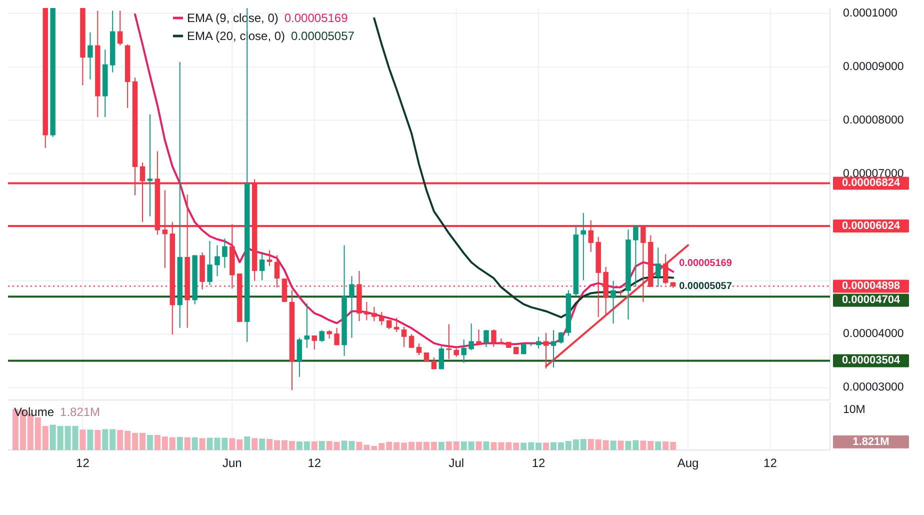  What do you see at coordinates (873, 388) in the screenshot?
I see `y-tick-label: 0.00003000` at bounding box center [873, 388].